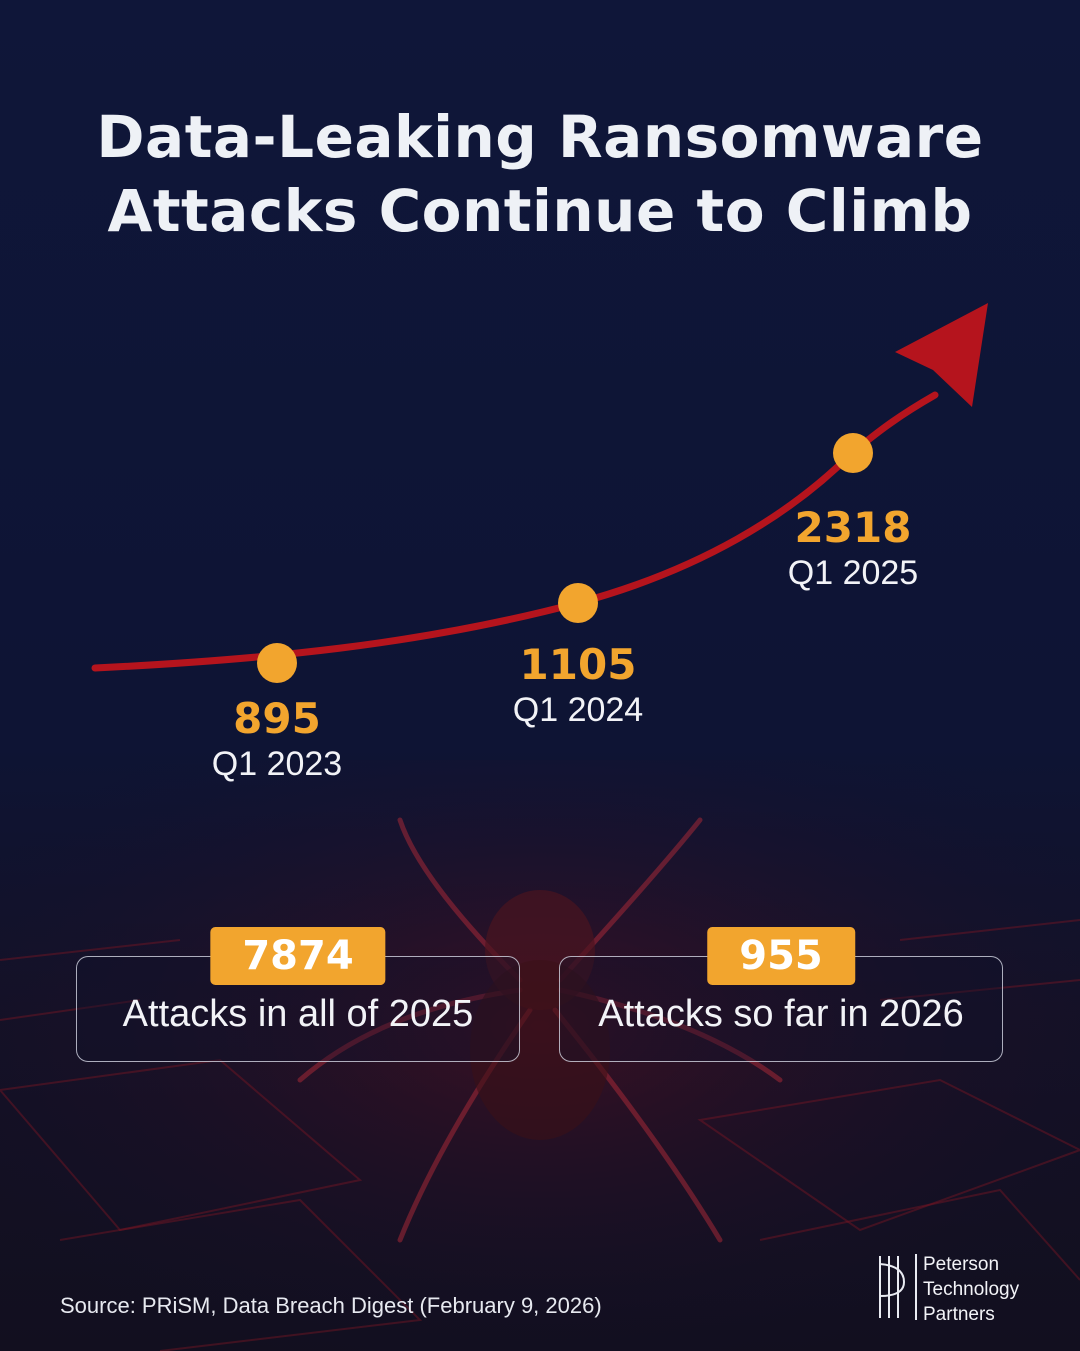  Describe the element at coordinates (578, 710) in the screenshot. I see `data-label-period-2: Q1 2024` at that location.